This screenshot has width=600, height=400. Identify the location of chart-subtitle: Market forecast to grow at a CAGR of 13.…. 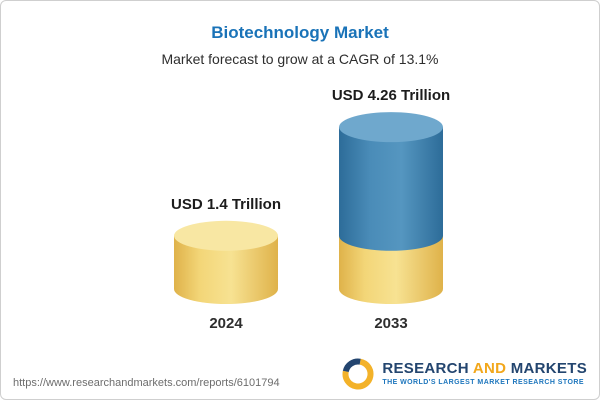
(300, 59).